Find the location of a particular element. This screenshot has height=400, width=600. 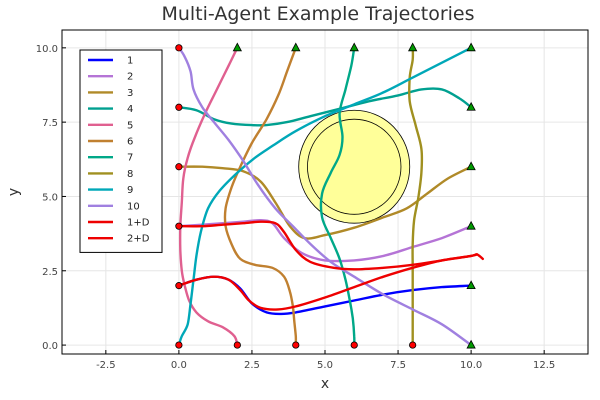

x-tick-label: -2.5 is located at coordinates (106, 365).